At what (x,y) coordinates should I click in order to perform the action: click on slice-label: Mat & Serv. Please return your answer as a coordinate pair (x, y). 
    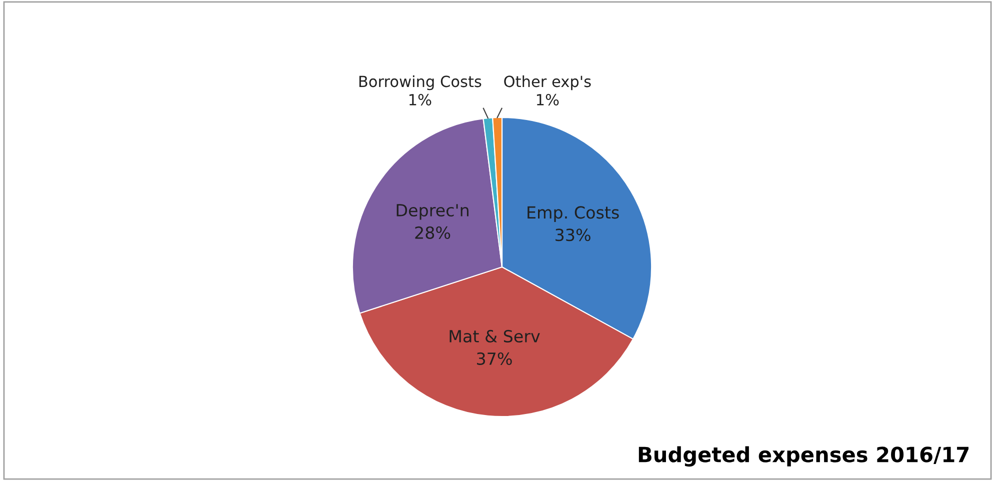
    Looking at the image, I should click on (495, 336).